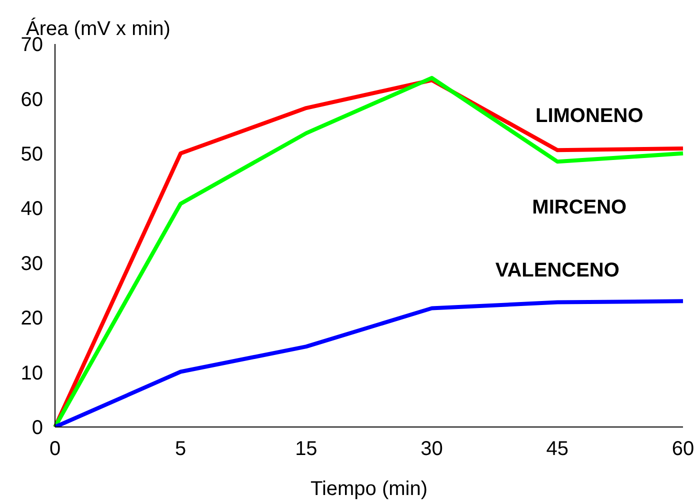 This screenshot has width=699, height=501. Describe the element at coordinates (31, 155) in the screenshot. I see `y-tick-label: 50` at that location.